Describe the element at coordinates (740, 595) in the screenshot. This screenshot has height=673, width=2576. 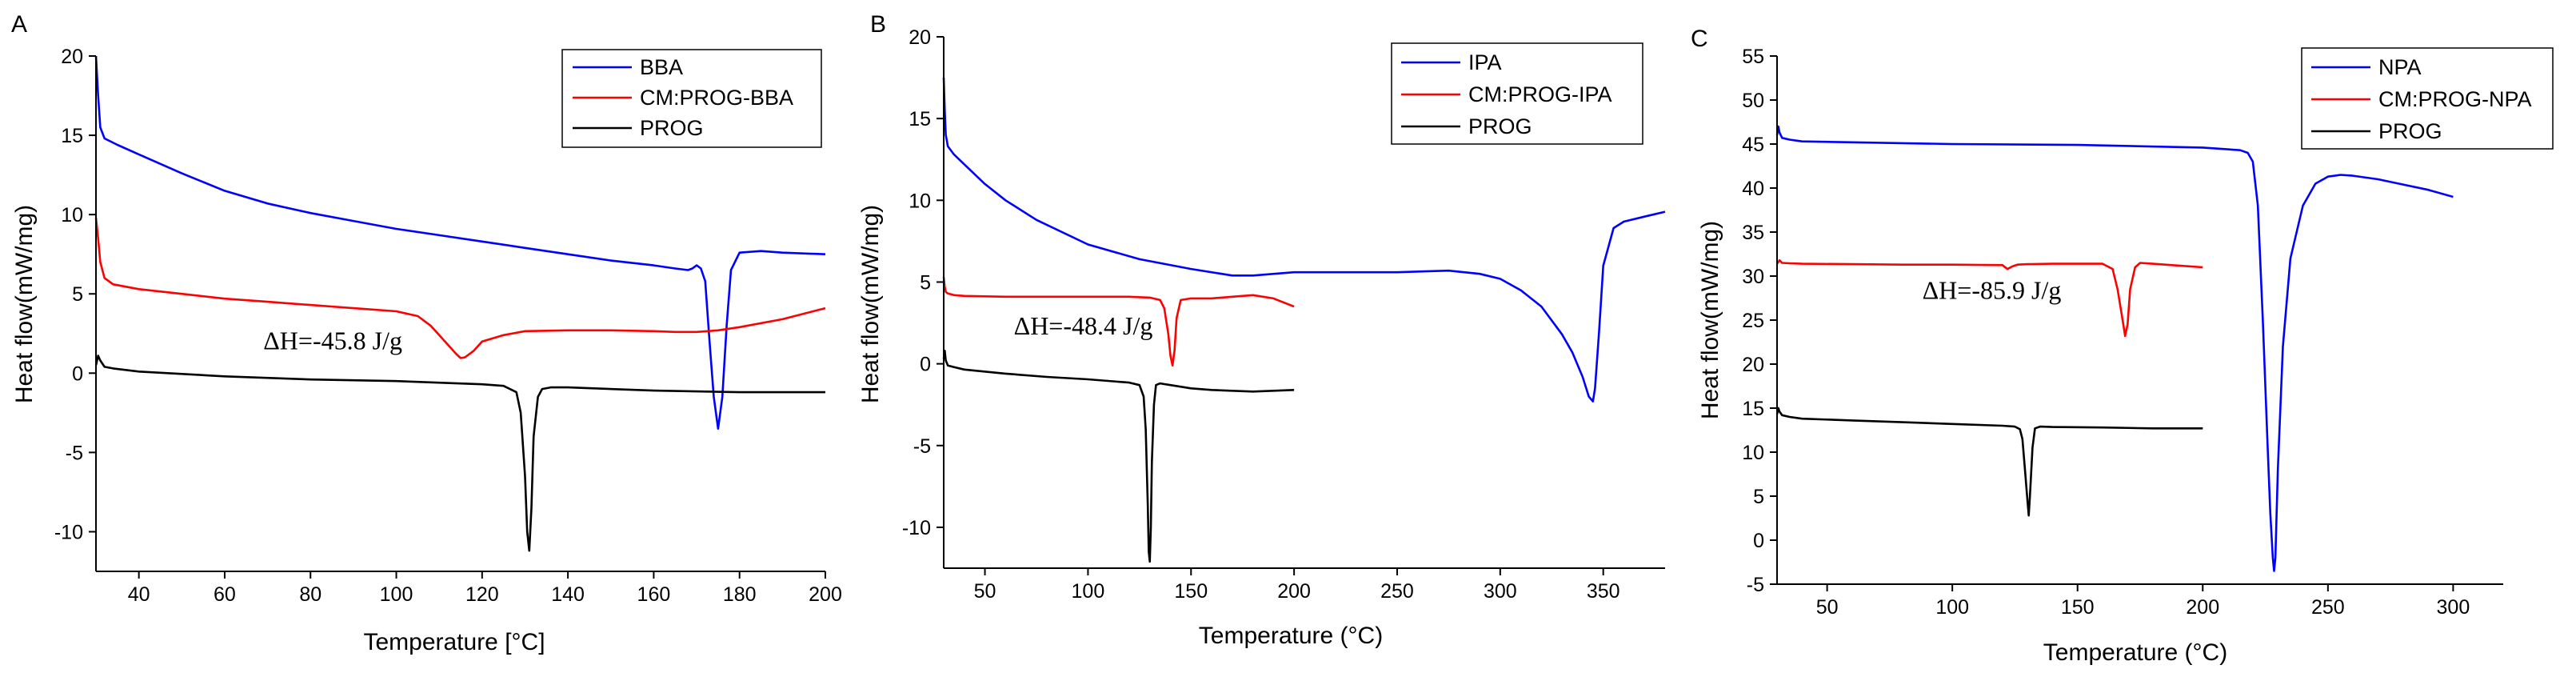
I see `panel-a-x-tick-label: 180` at that location.